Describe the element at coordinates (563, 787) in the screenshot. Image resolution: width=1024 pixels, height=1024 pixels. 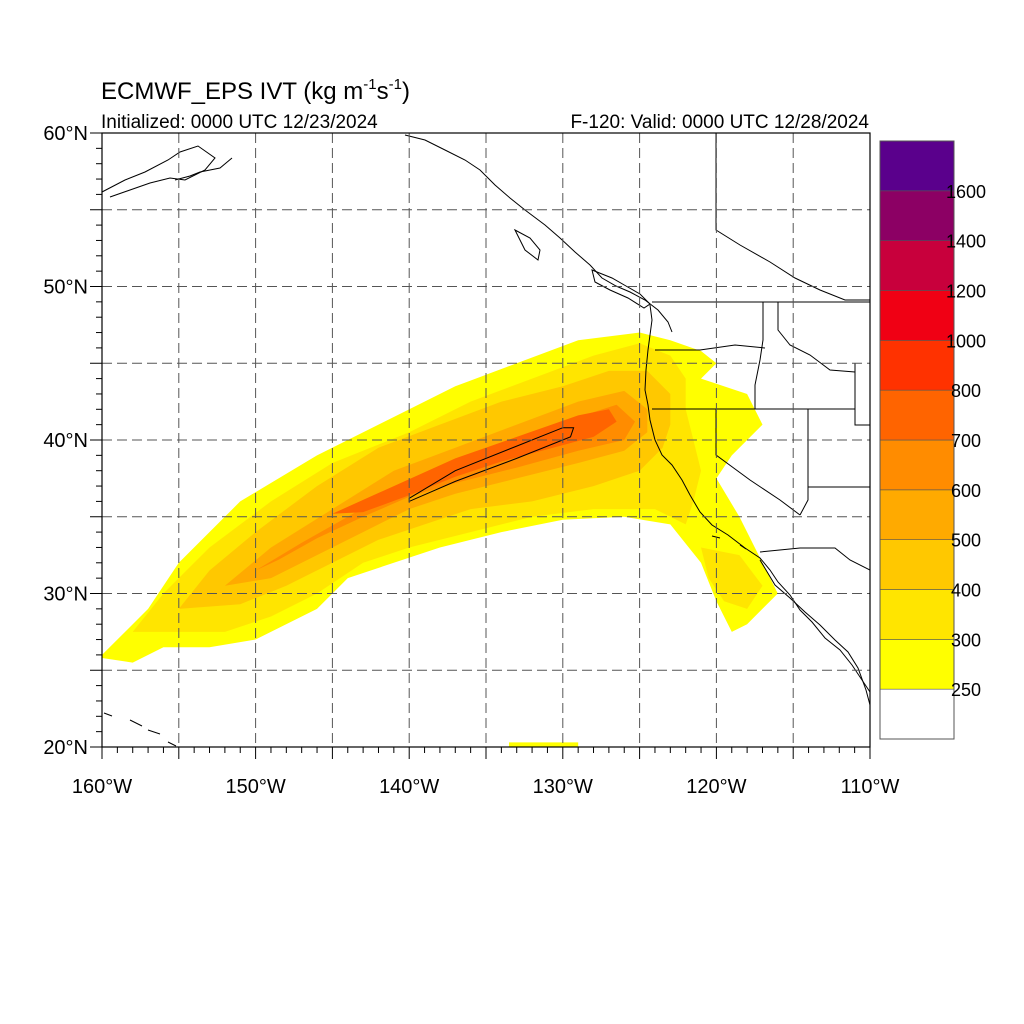
I see `x-tick-label: 130°W` at that location.